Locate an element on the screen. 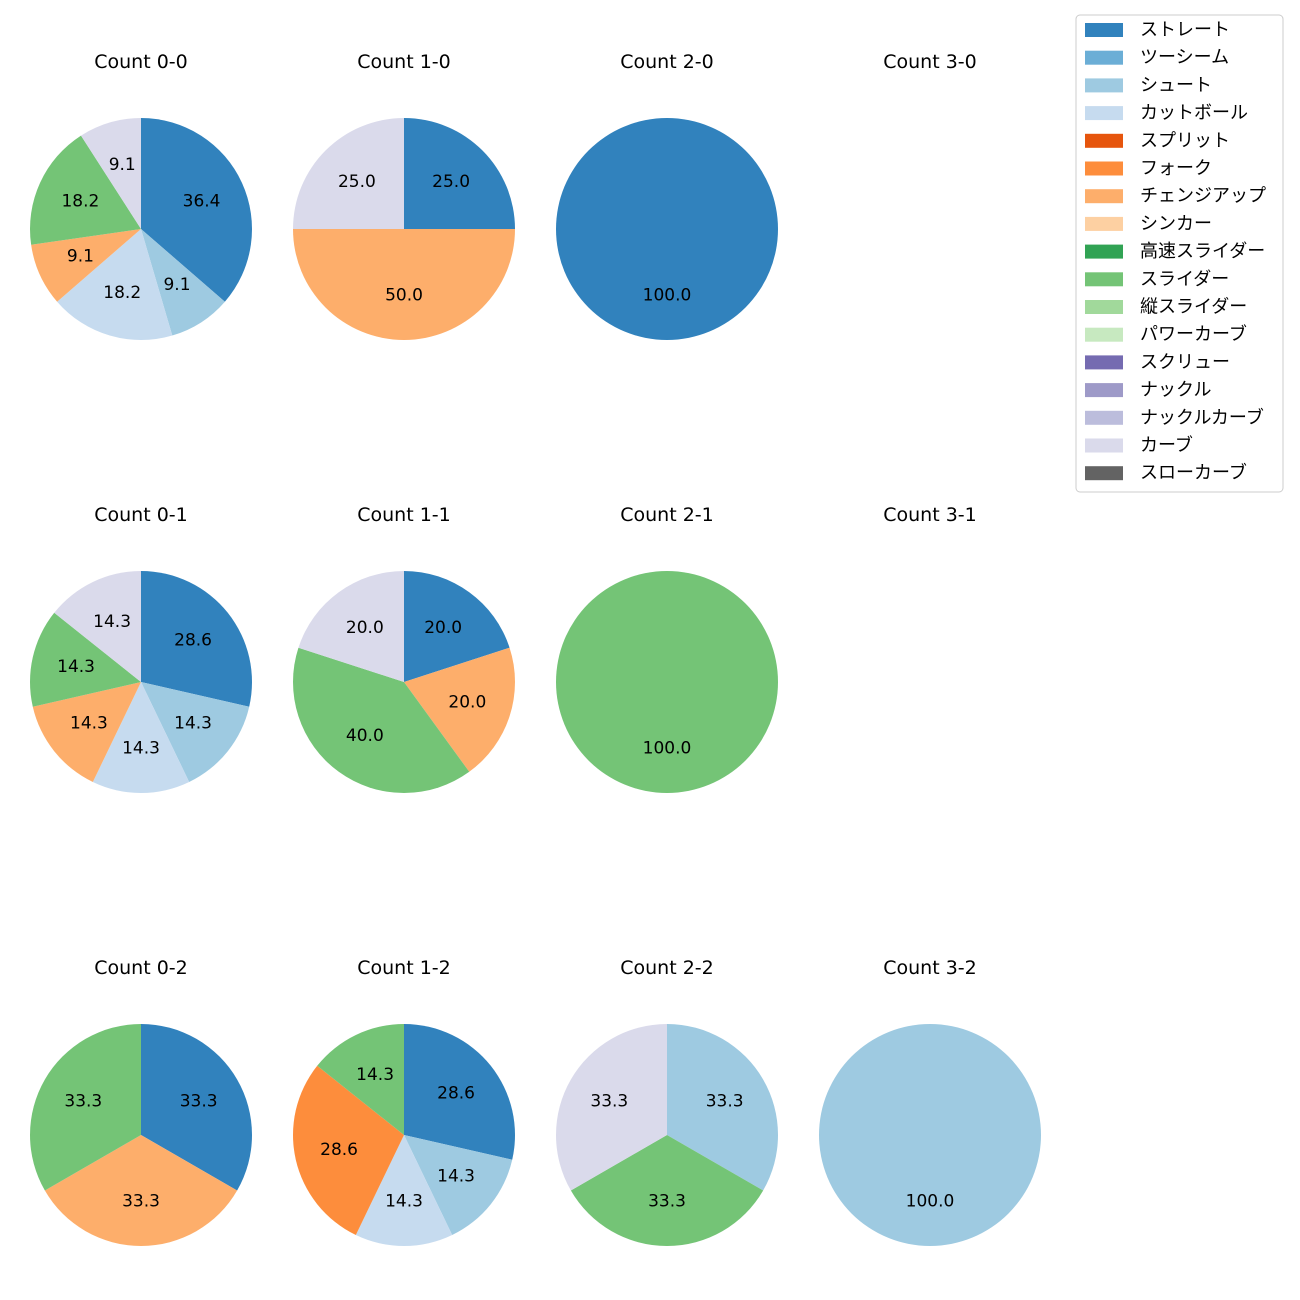  pie-panel-count-2-1: Count 2-1 100.0 is located at coordinates (667, 648).